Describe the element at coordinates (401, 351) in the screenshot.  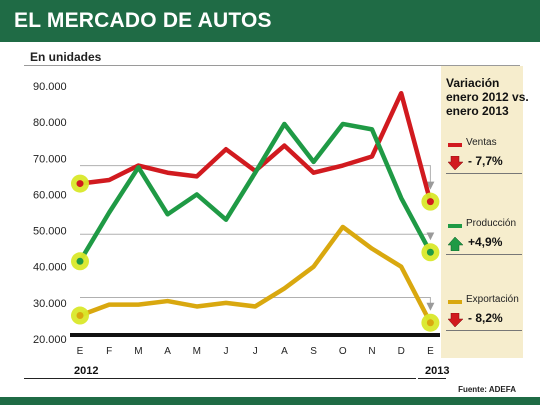
I see `x-tick-label: D` at that location.